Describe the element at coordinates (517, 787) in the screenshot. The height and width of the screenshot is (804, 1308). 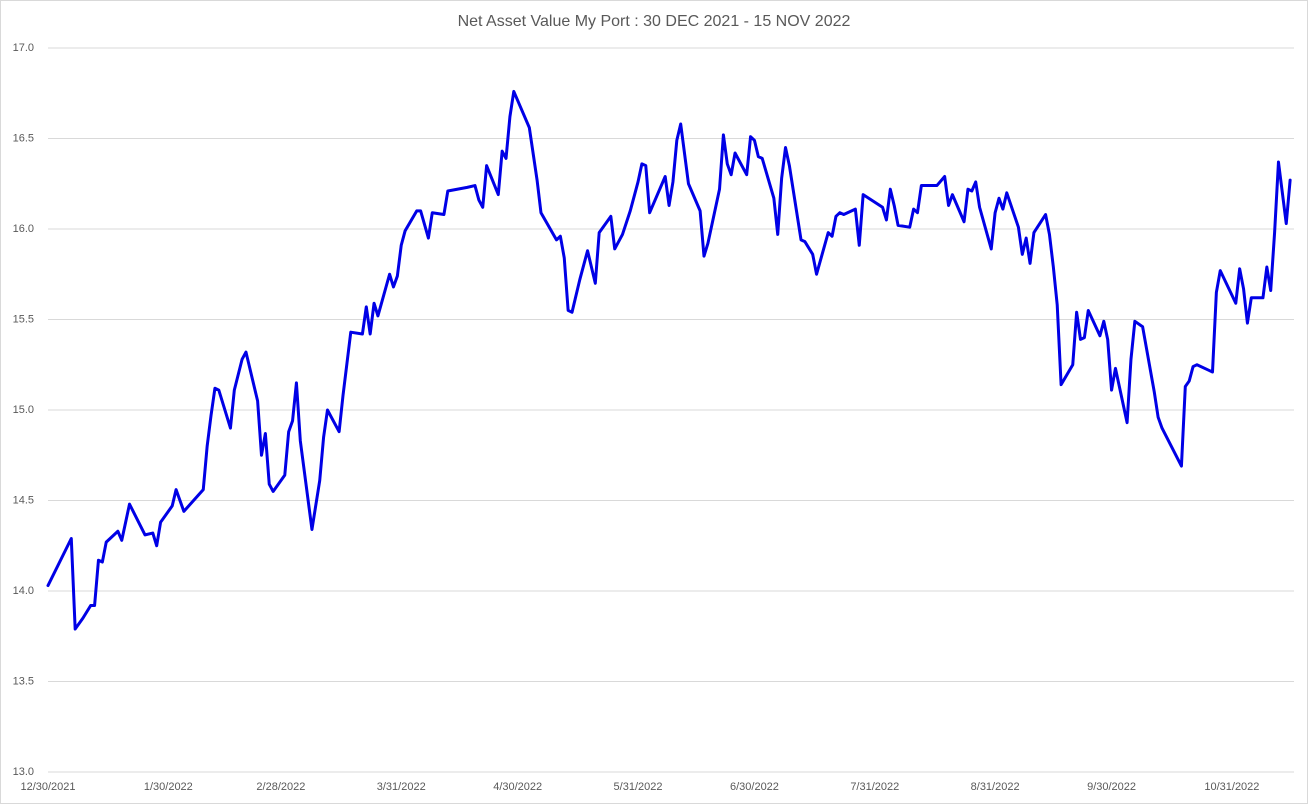
I see `x-tick-label: 4/30/2022` at that location.